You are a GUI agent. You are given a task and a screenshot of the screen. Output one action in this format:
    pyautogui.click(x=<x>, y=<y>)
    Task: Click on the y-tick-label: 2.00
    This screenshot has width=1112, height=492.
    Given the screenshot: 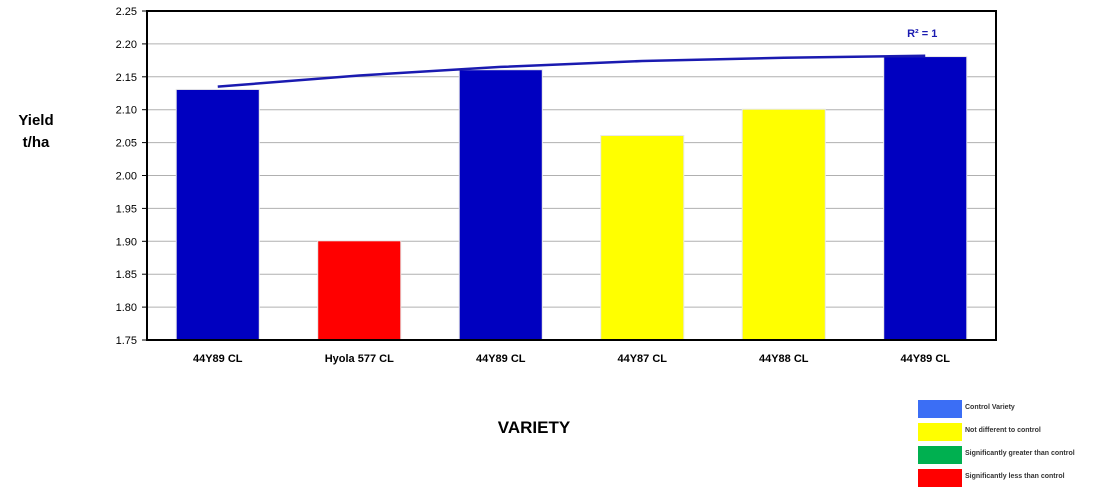 What is the action you would take?
    pyautogui.click(x=126, y=177)
    